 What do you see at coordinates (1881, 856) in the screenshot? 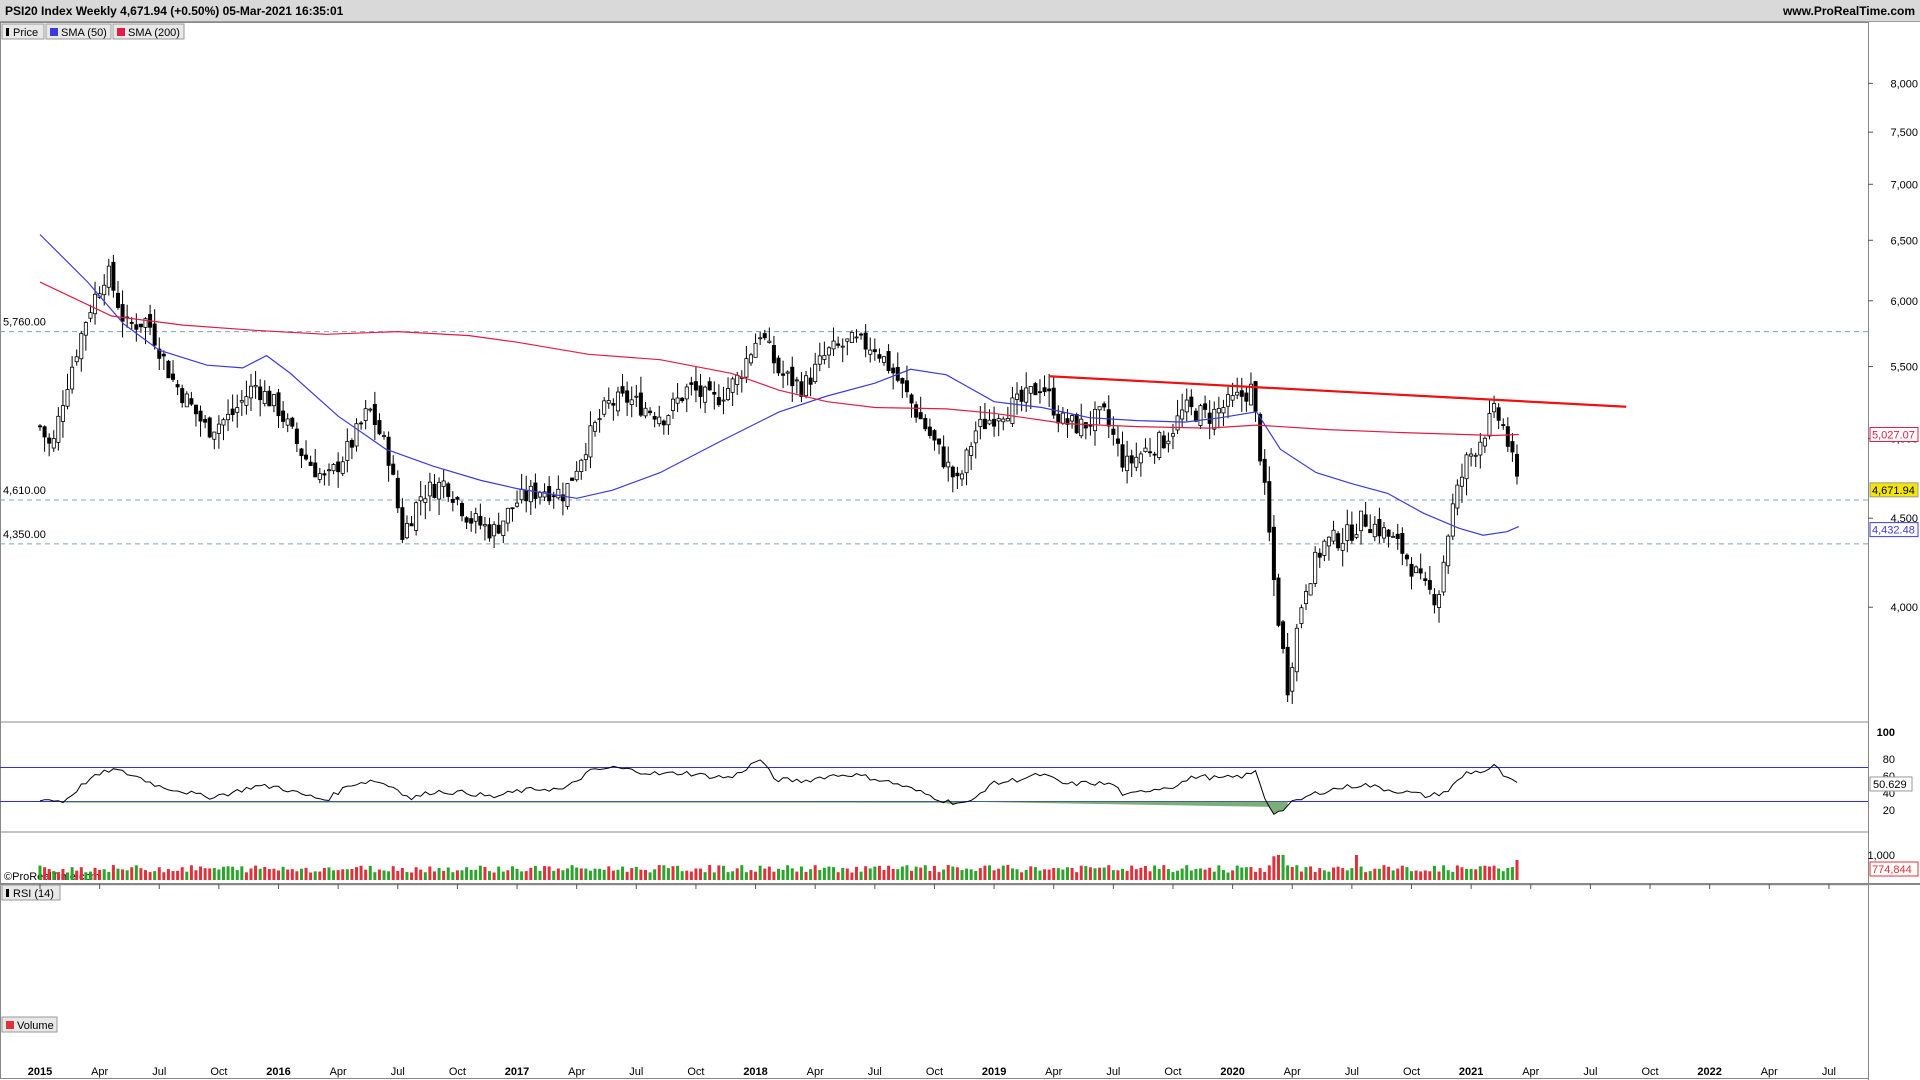
I see `volume-tick-label: 1,000` at bounding box center [1881, 856].